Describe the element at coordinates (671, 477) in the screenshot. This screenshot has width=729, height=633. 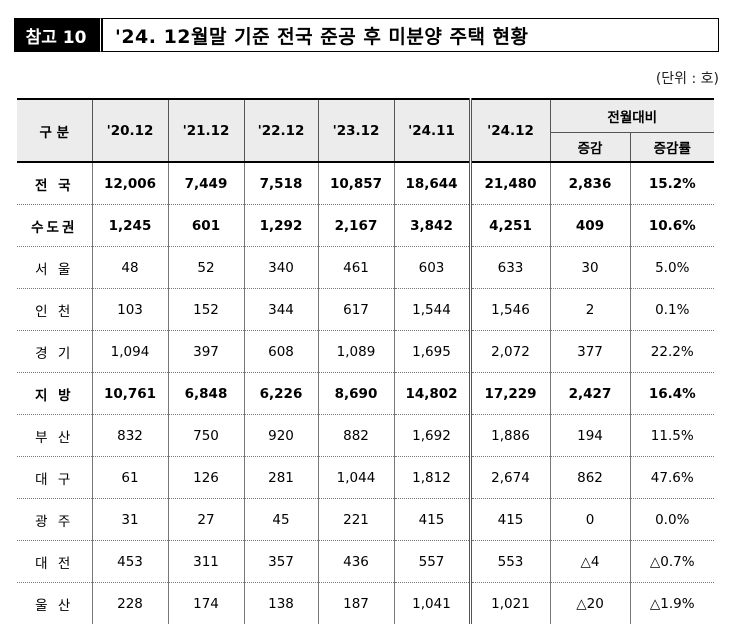
I see `table-cell: 47.6%` at that location.